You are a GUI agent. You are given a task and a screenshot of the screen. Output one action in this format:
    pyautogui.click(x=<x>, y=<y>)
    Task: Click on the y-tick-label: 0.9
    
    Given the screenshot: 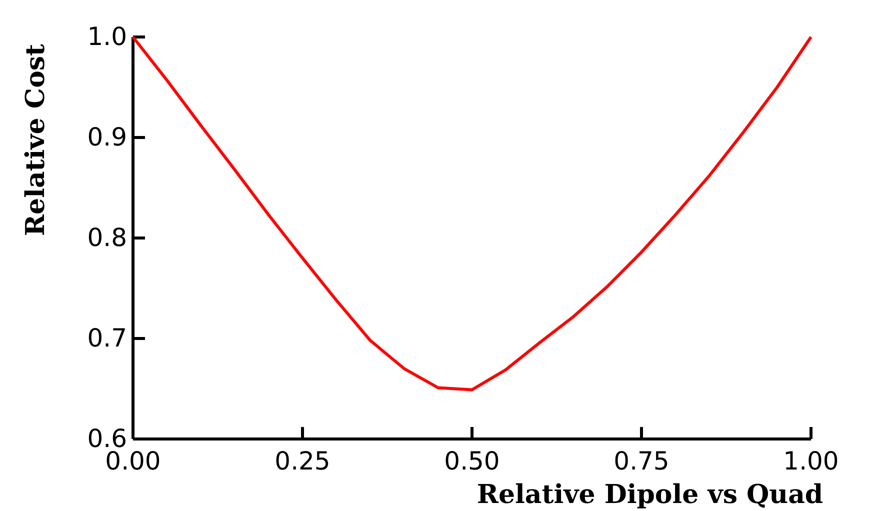 What is the action you would take?
    pyautogui.click(x=107, y=137)
    